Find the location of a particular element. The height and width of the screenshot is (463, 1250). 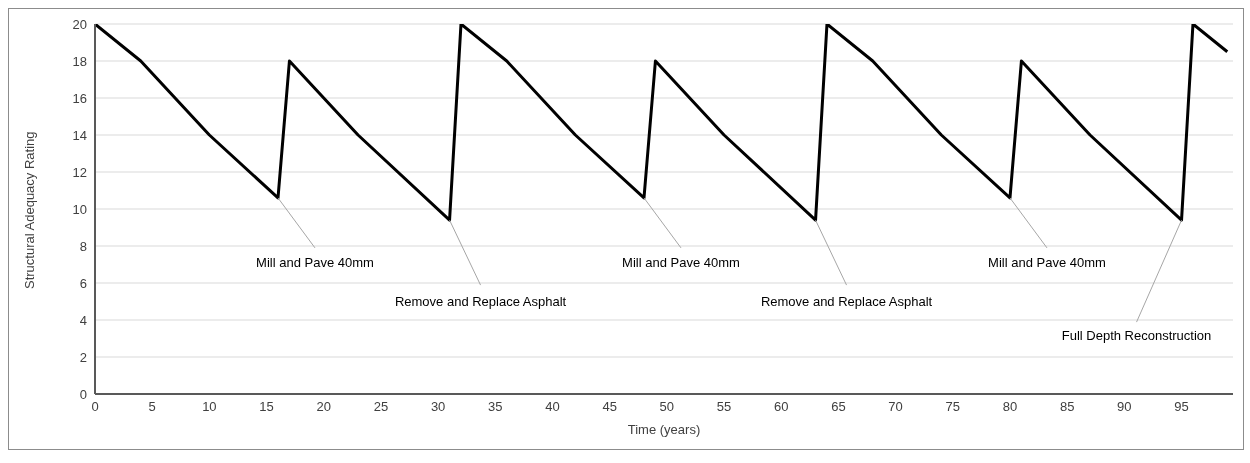

x-tick-label: 60 is located at coordinates (781, 407).